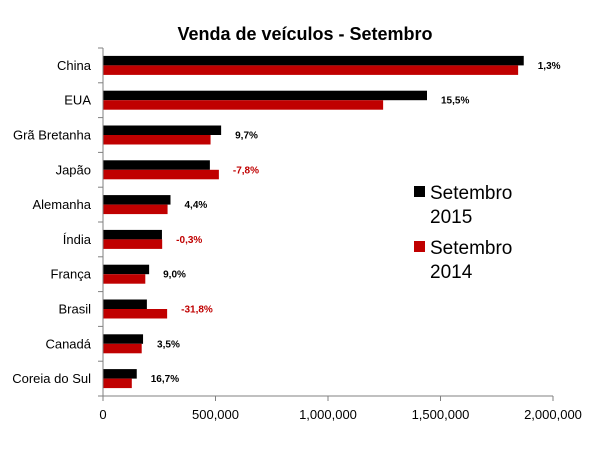 Image resolution: width=600 pixels, height=450 pixels. What do you see at coordinates (463, 233) in the screenshot?
I see `legend: Setembro 2015 Setembro 2014` at bounding box center [463, 233].